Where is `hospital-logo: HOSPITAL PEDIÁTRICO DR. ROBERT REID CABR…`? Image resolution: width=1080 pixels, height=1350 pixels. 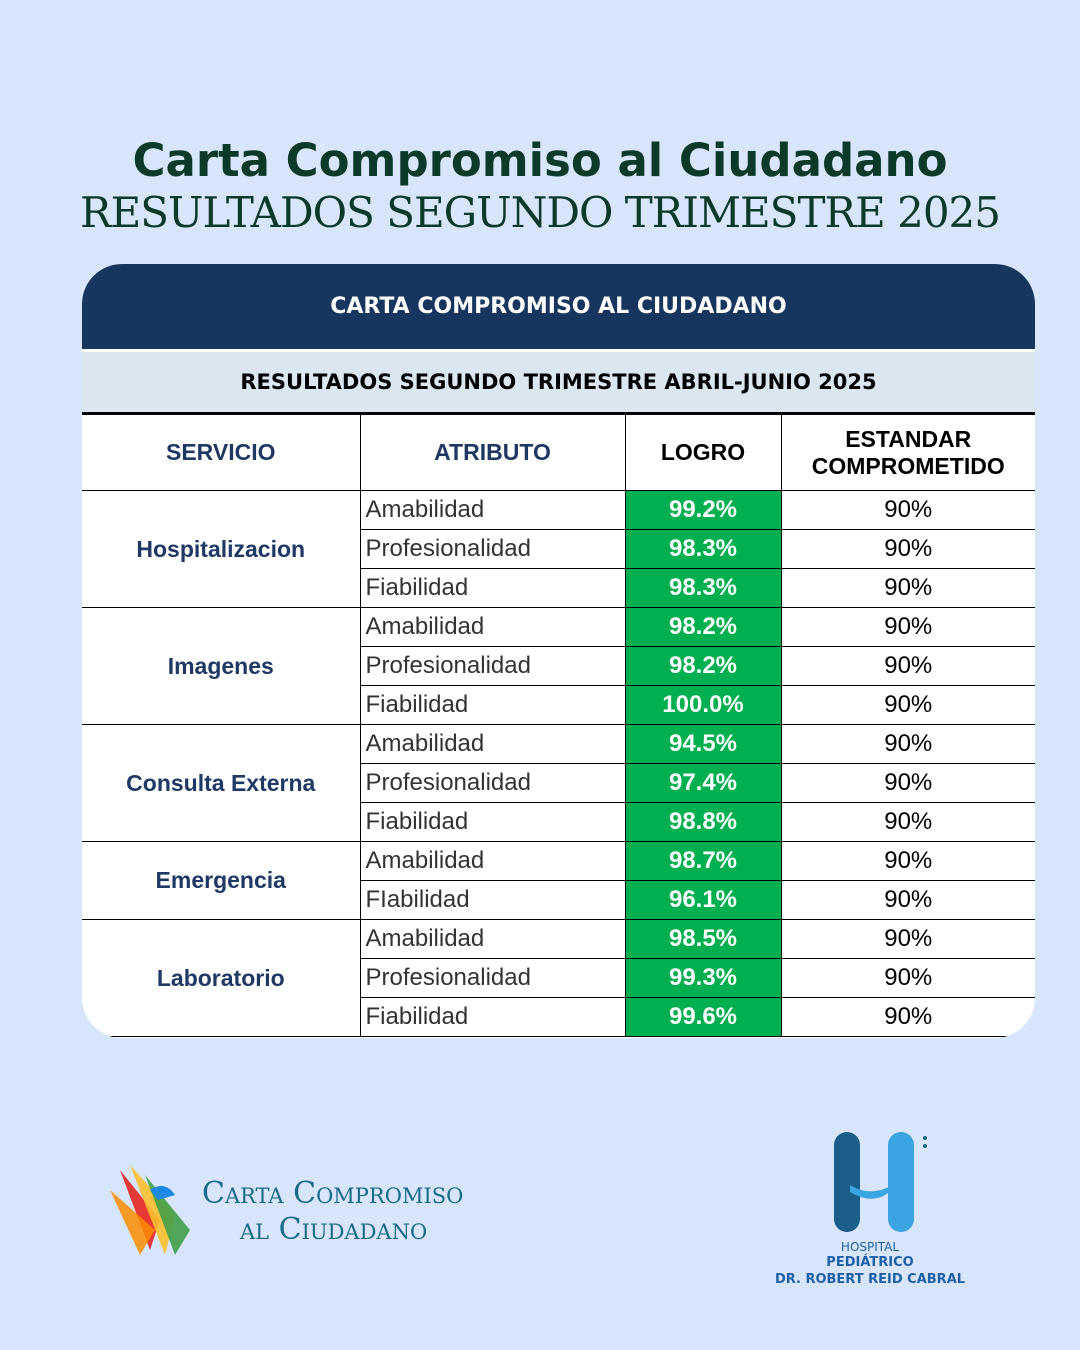 hospital-logo: HOSPITAL PEDIÁTRICO DR. ROBERT REID CABR… is located at coordinates (870, 1210).